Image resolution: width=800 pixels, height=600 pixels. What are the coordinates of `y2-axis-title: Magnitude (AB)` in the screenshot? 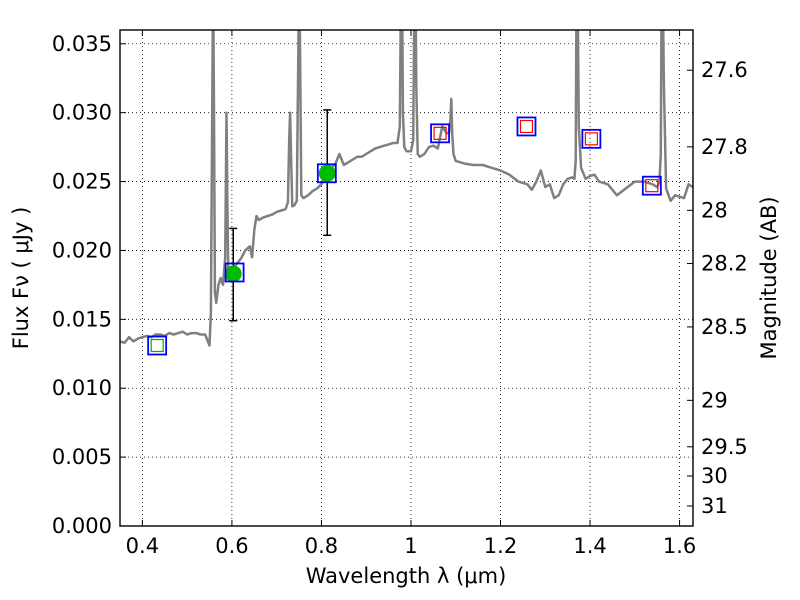 It's located at (769, 277).